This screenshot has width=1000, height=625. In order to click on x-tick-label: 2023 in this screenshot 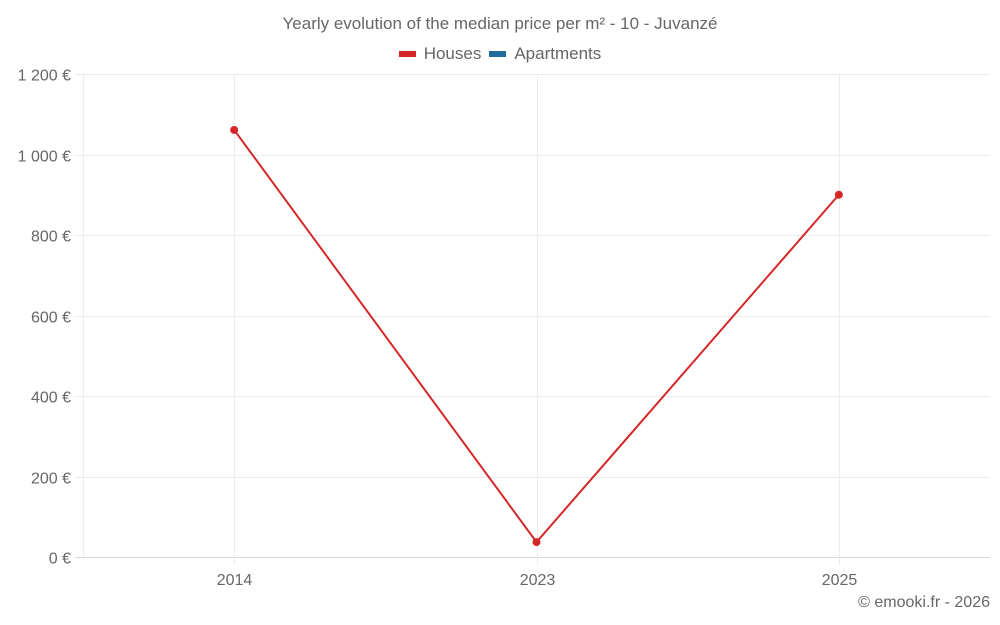, I will do `click(538, 580)`.